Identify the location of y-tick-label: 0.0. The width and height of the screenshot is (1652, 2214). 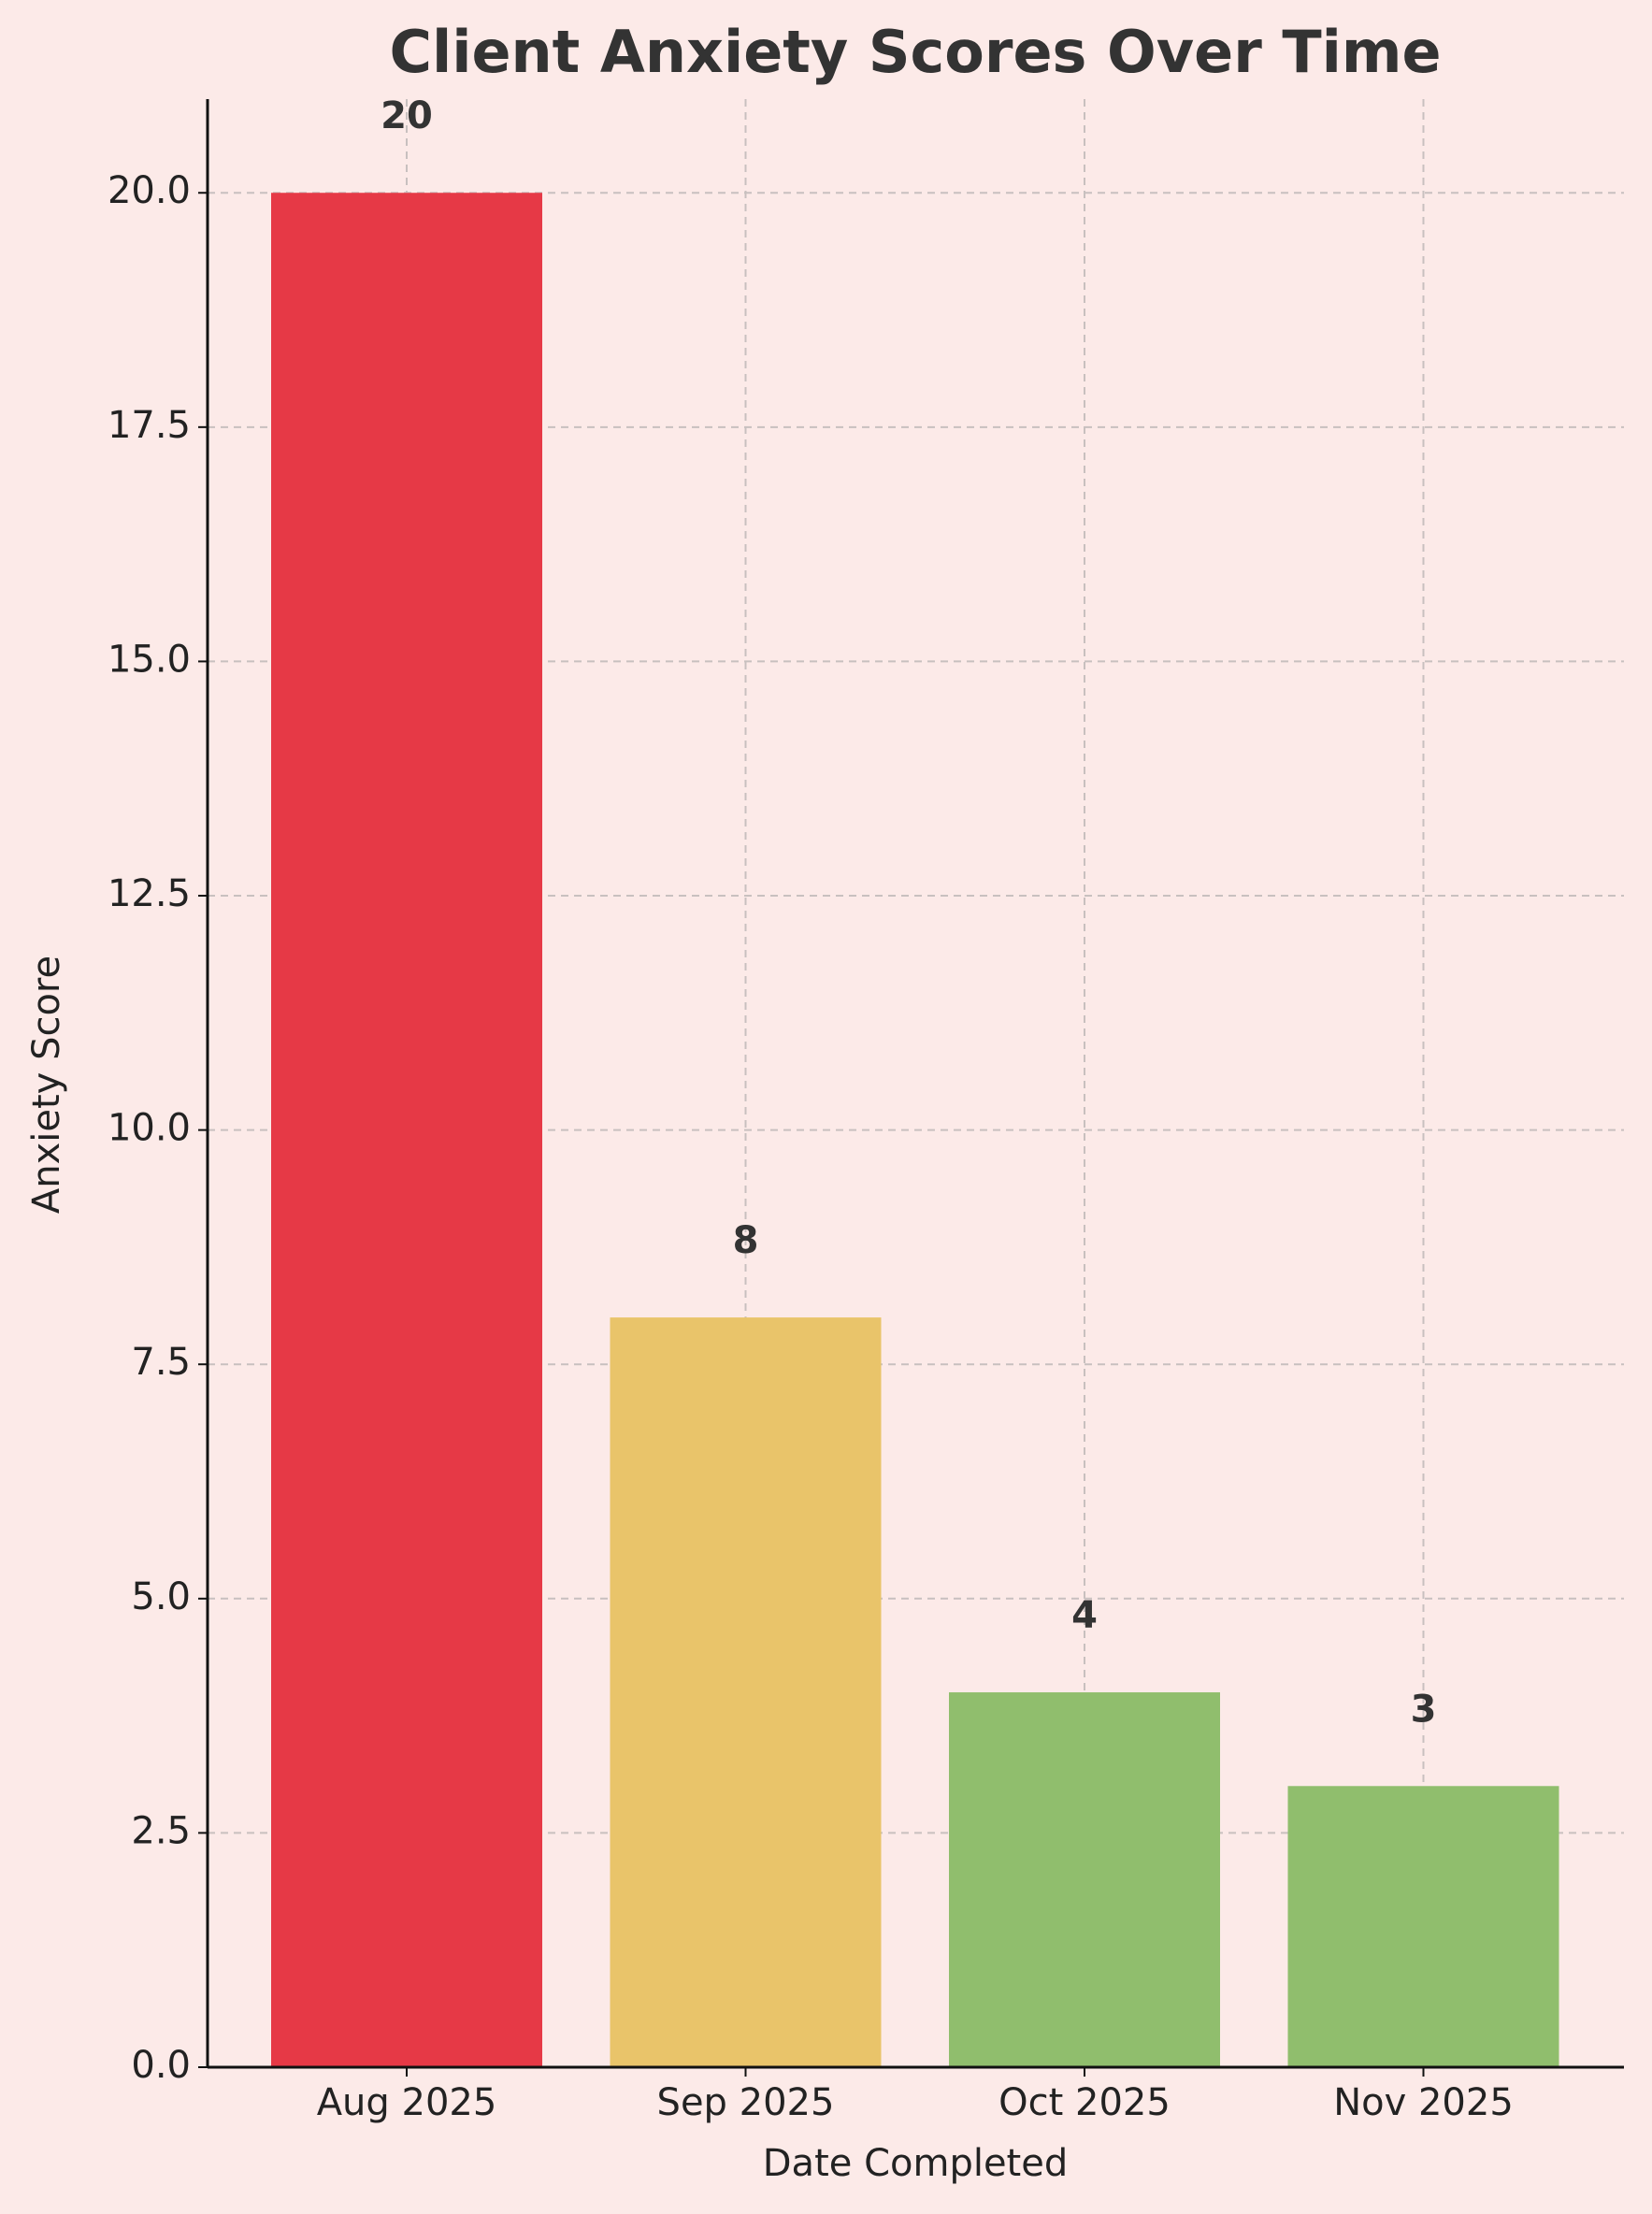
(161, 2065).